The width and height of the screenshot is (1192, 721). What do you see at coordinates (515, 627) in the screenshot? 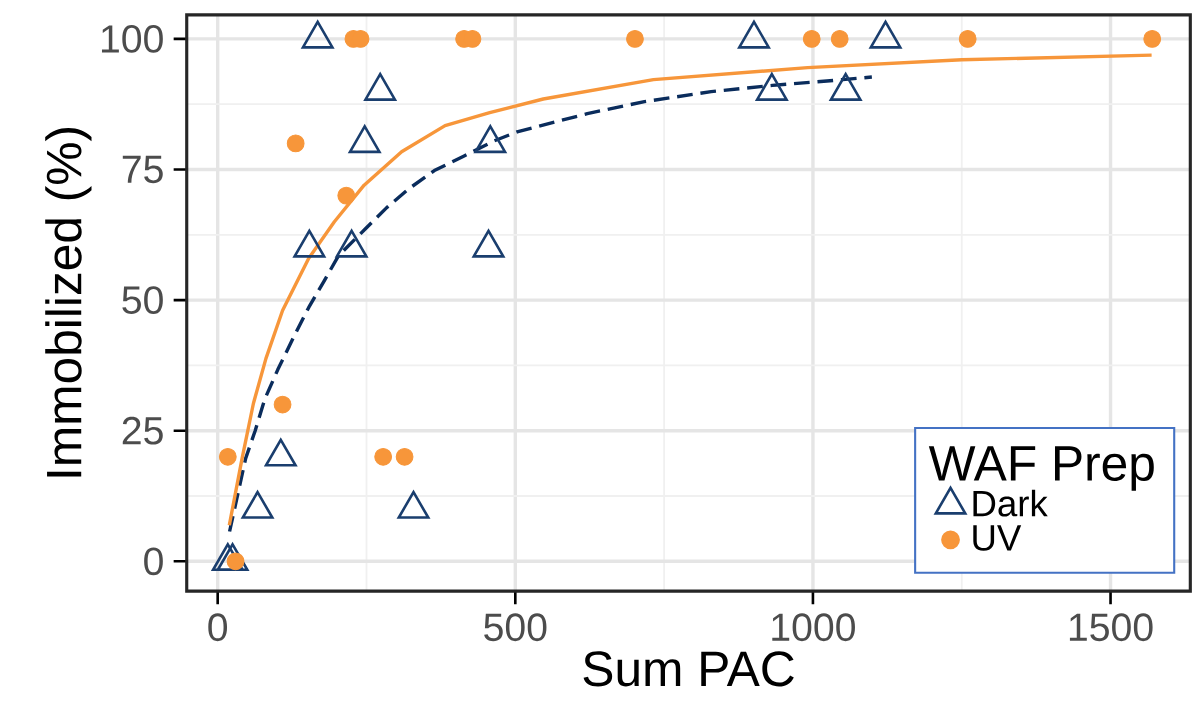
I see `x-tick-label: 500` at bounding box center [515, 627].